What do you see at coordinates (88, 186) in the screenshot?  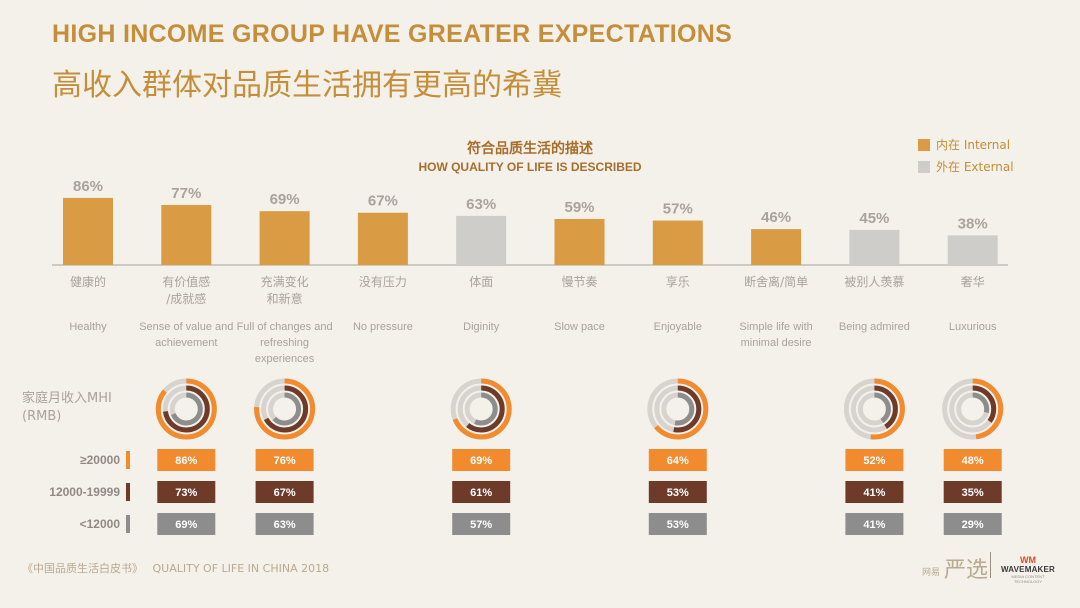 I see `bar-value-label: 86%` at bounding box center [88, 186].